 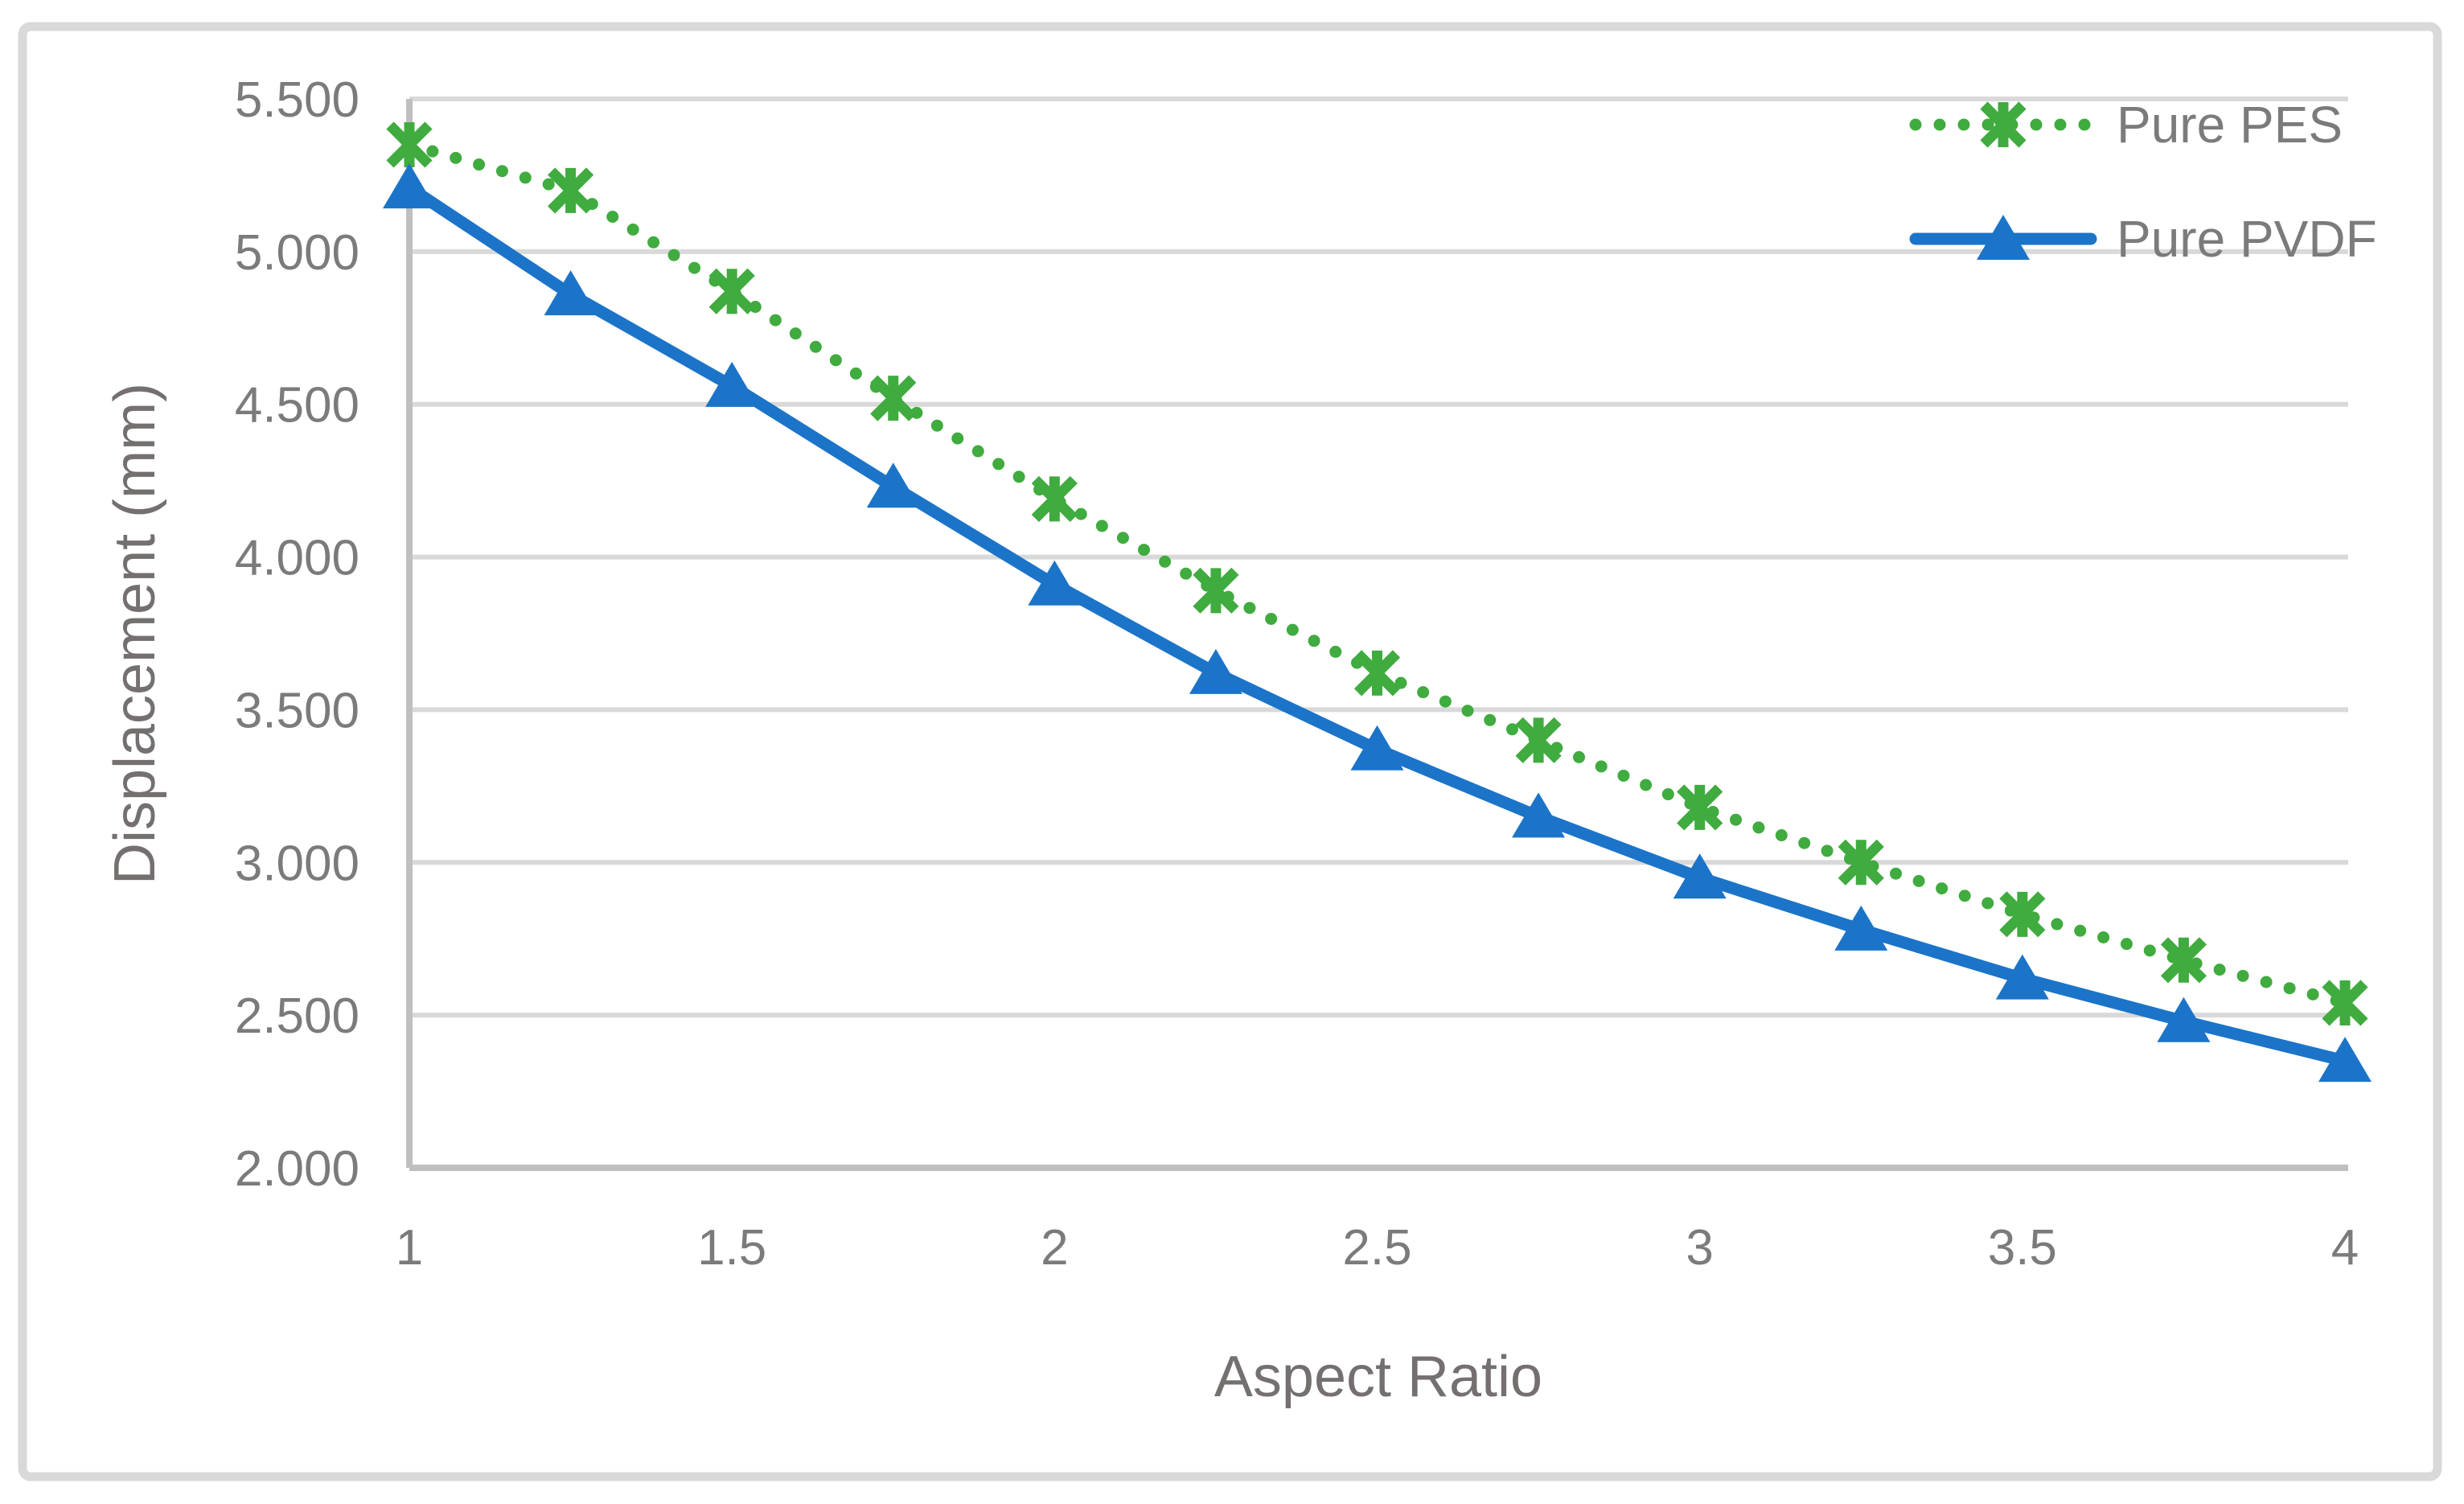 I want to click on legend-label-pure-pvdf: Pure PVDF, so click(x=2247, y=239).